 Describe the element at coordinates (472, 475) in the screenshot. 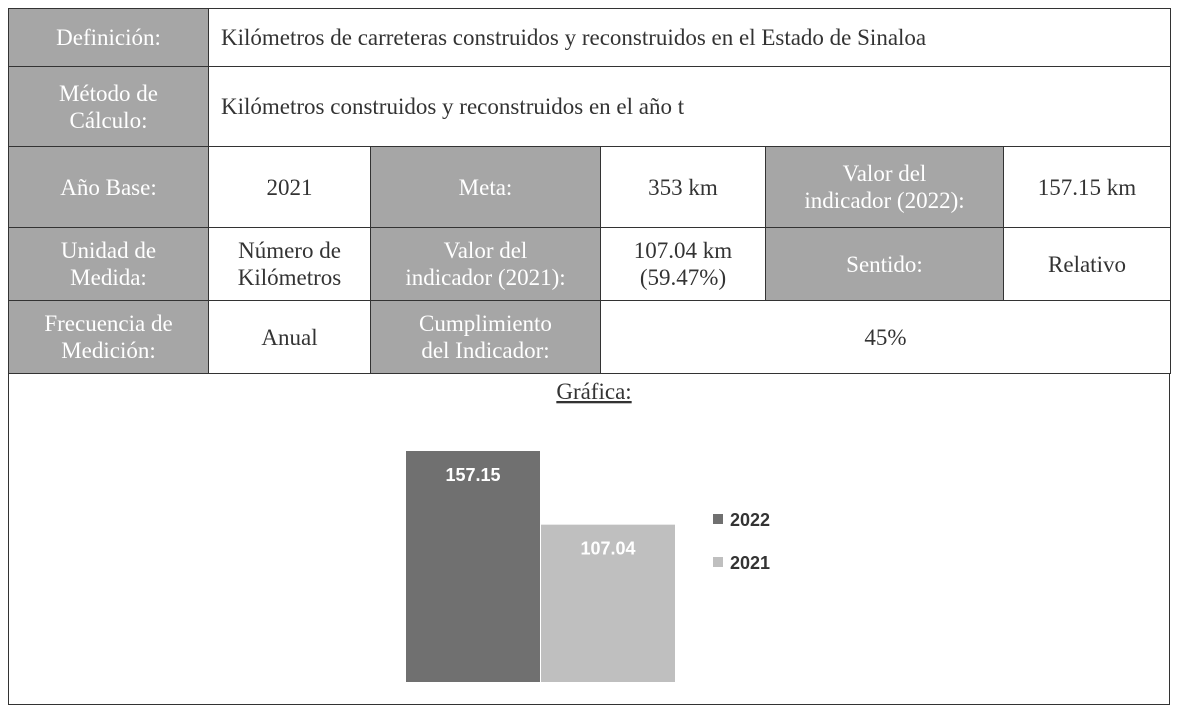

I see `data-label: 157.15` at that location.